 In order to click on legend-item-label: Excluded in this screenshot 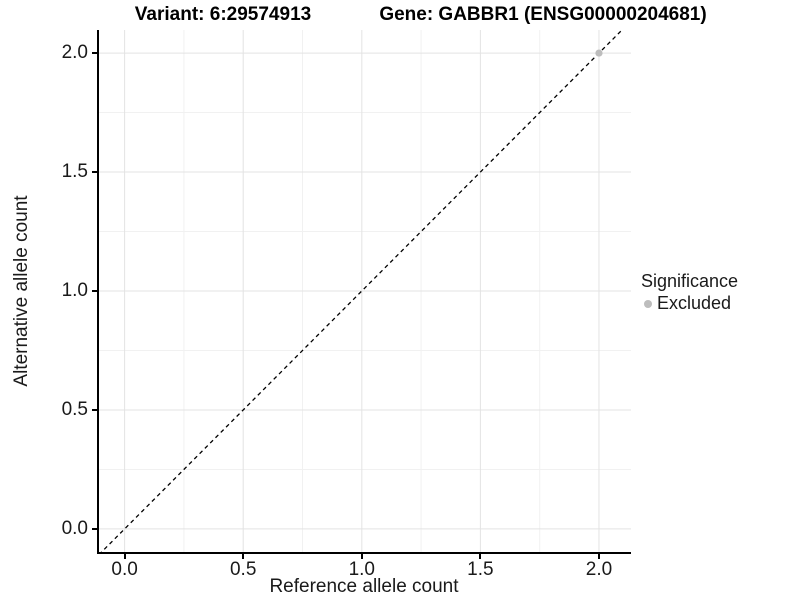, I will do `click(694, 303)`.